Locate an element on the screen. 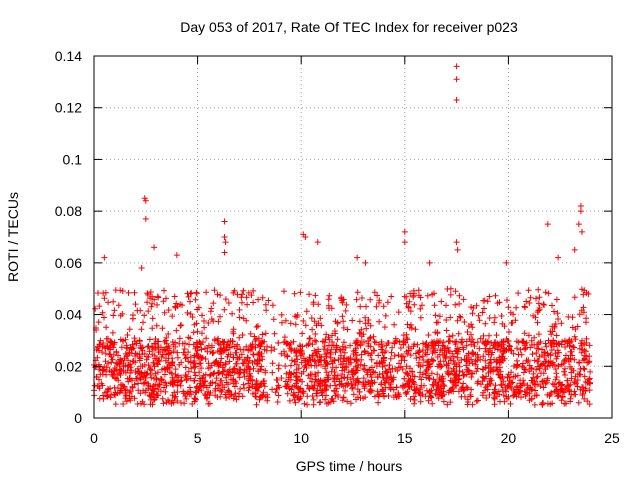 The width and height of the screenshot is (640, 480). y-tick-label: 0 is located at coordinates (78, 418).